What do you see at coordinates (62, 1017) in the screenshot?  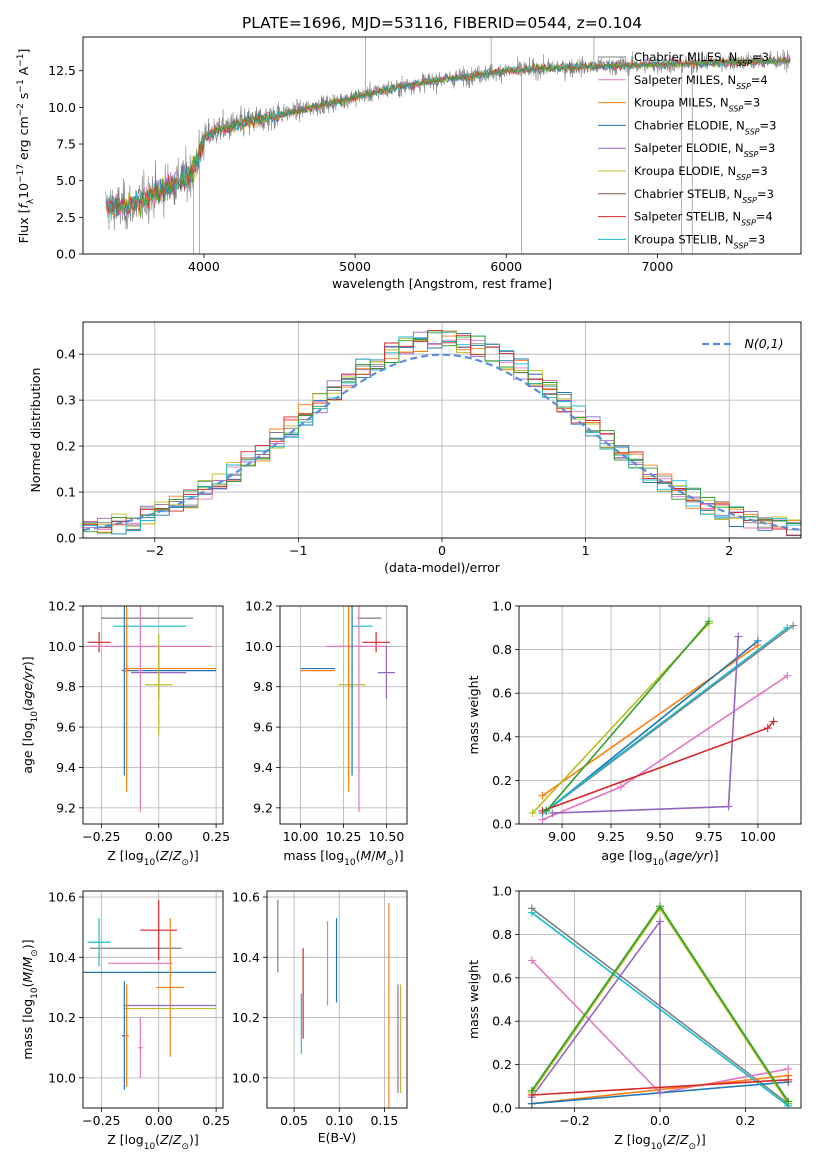 I see `mass-vs-metallicity-ytick-label: 10.2` at bounding box center [62, 1017].